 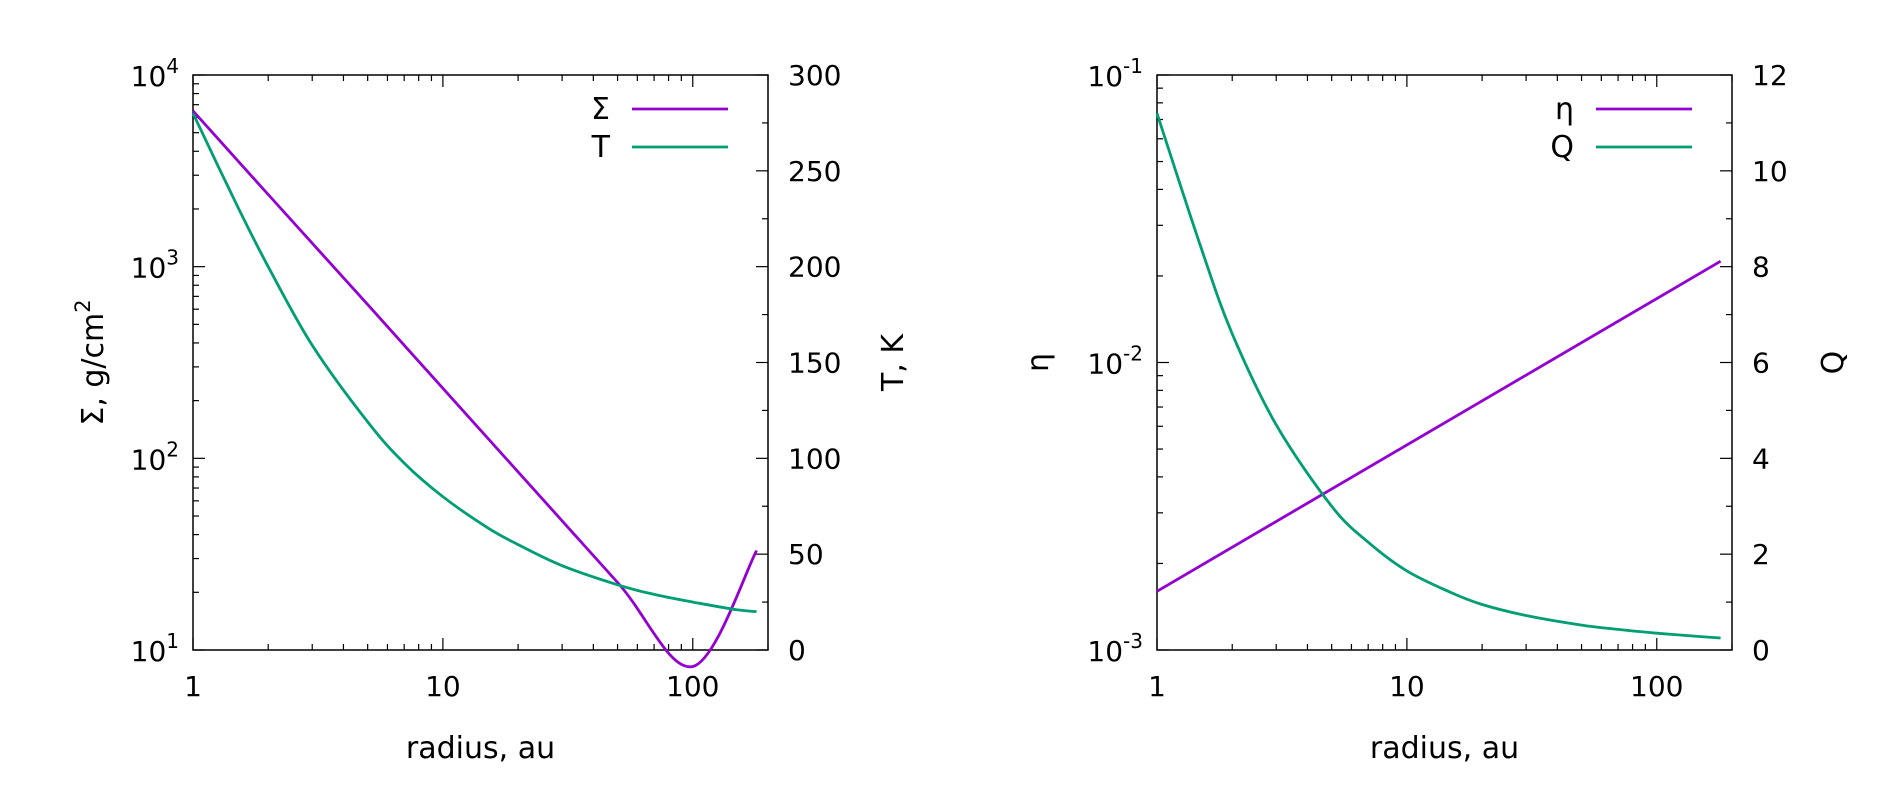 I want to click on y2-tick-label: 10, so click(x=1770, y=171).